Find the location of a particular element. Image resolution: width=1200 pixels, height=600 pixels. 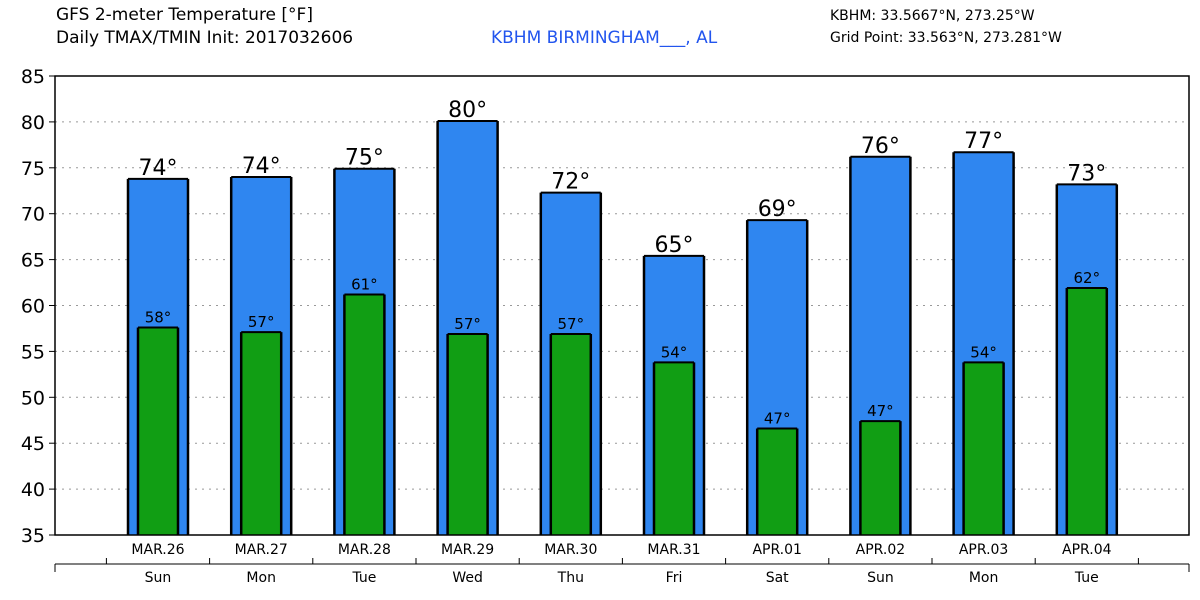

tmax-value-label: 73° is located at coordinates (1086, 173).